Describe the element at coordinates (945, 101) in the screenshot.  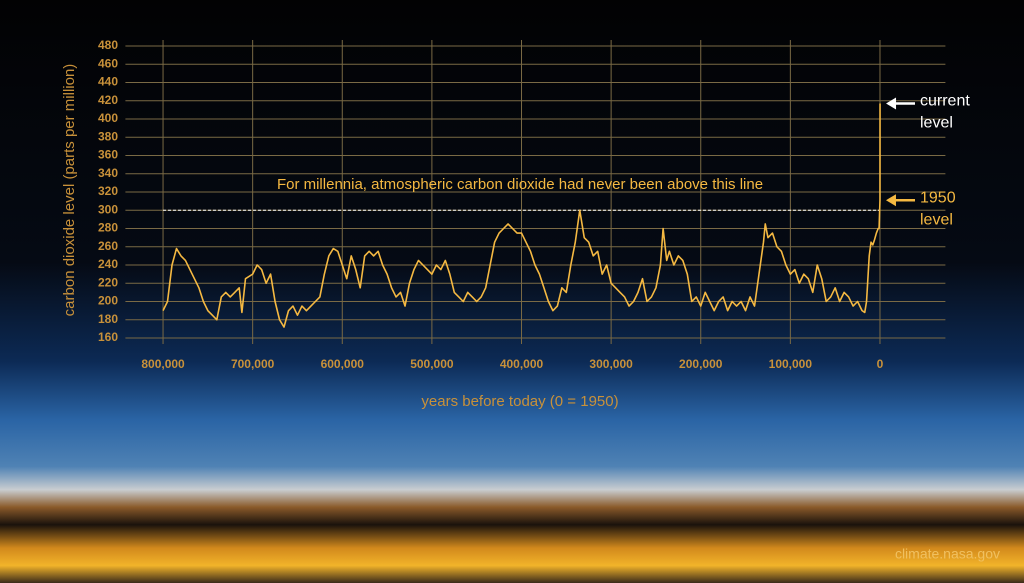
I see `annotation-text: current` at that location.